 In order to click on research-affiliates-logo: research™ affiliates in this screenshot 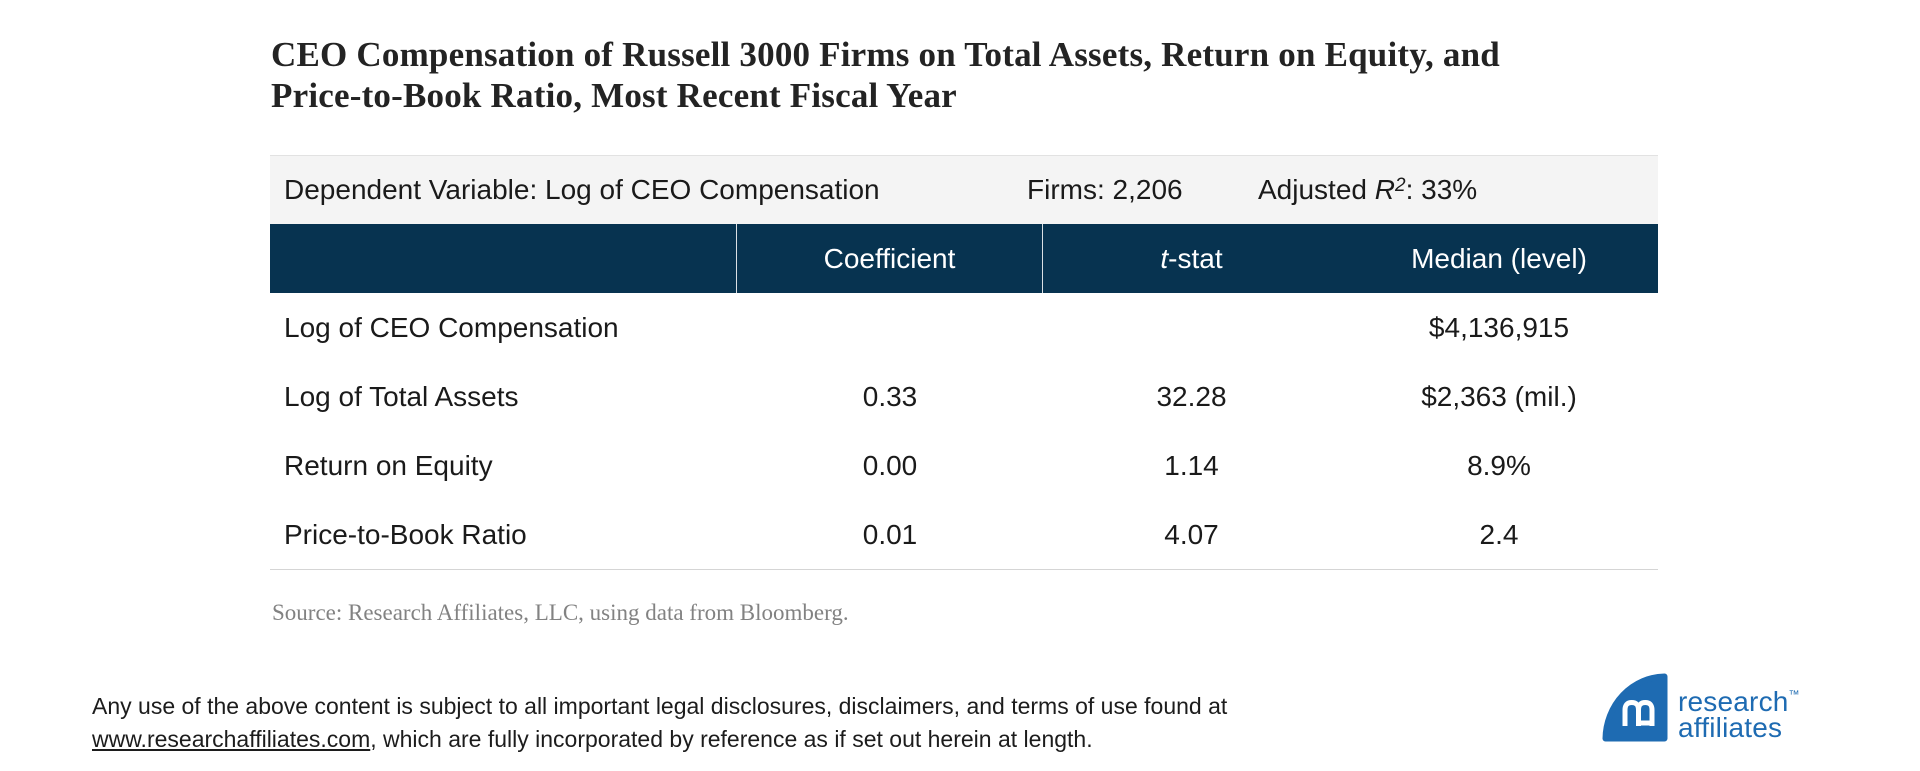, I will do `click(1701, 707)`.